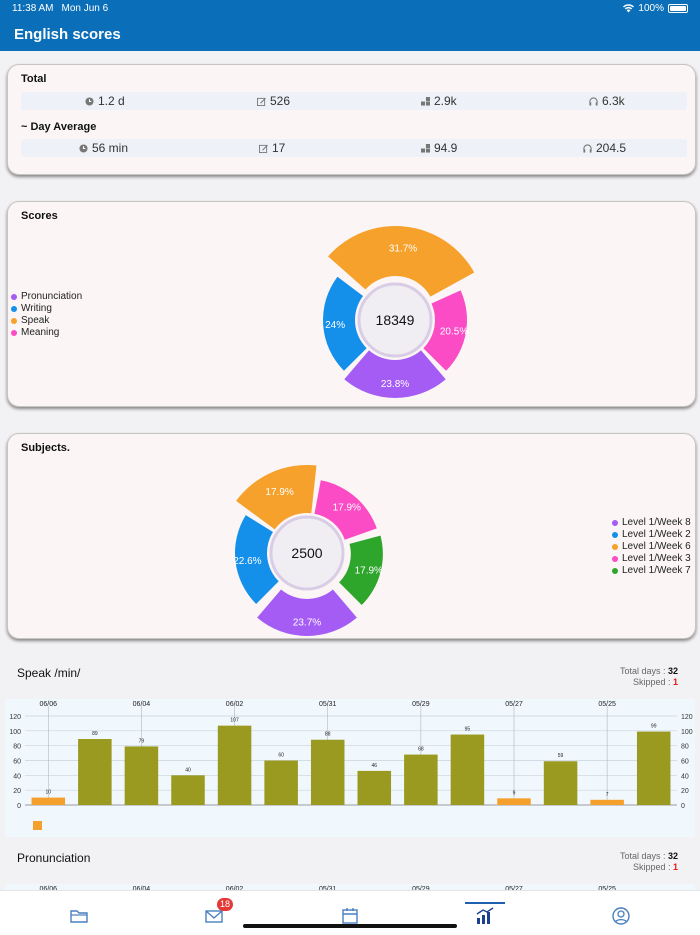  What do you see at coordinates (651, 559) in the screenshot?
I see `legend-item: Level 1/Week 3` at bounding box center [651, 559].